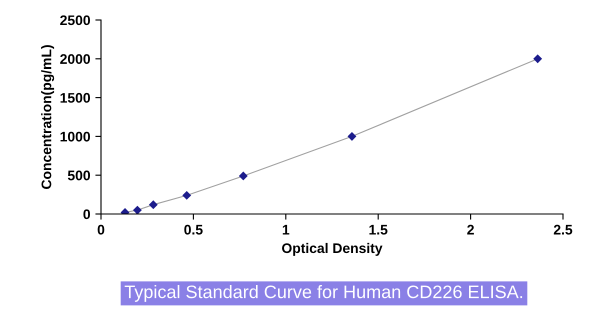  What do you see at coordinates (101, 229) in the screenshot?
I see `x-tick-label: 0` at bounding box center [101, 229].